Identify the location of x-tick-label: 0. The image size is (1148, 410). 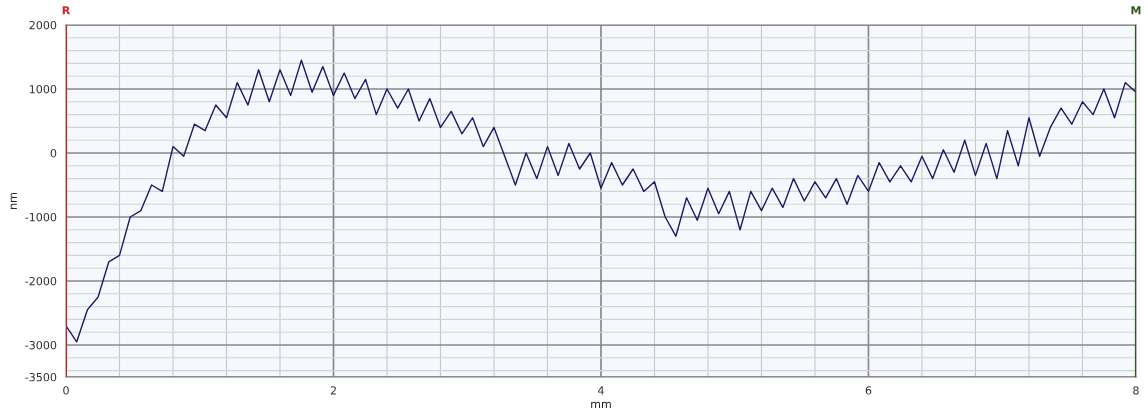
(66, 390).